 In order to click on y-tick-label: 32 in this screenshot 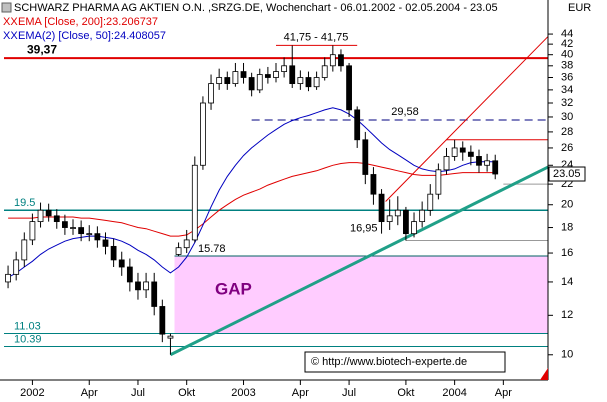, I will do `click(567, 103)`.